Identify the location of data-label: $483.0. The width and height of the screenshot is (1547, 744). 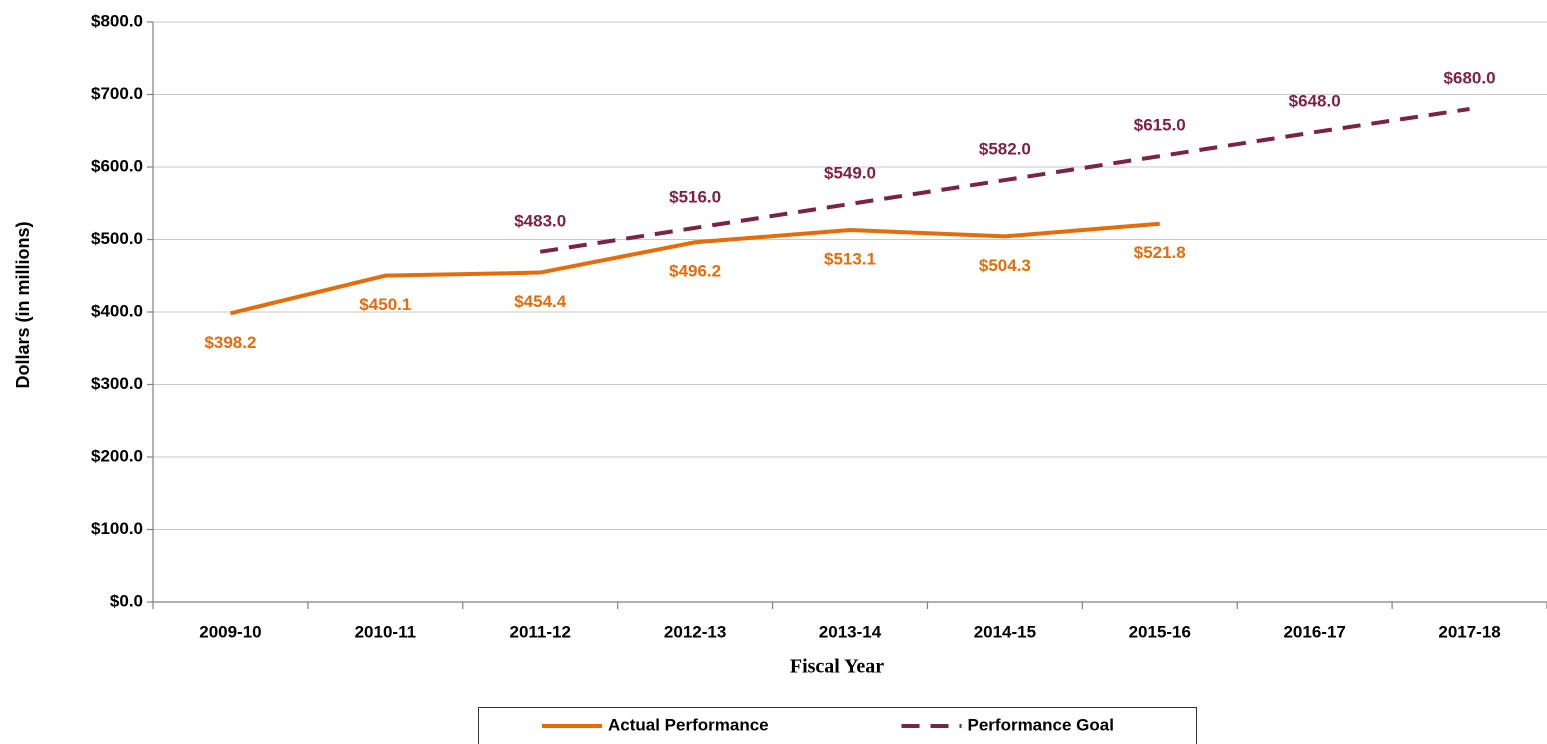
(540, 220).